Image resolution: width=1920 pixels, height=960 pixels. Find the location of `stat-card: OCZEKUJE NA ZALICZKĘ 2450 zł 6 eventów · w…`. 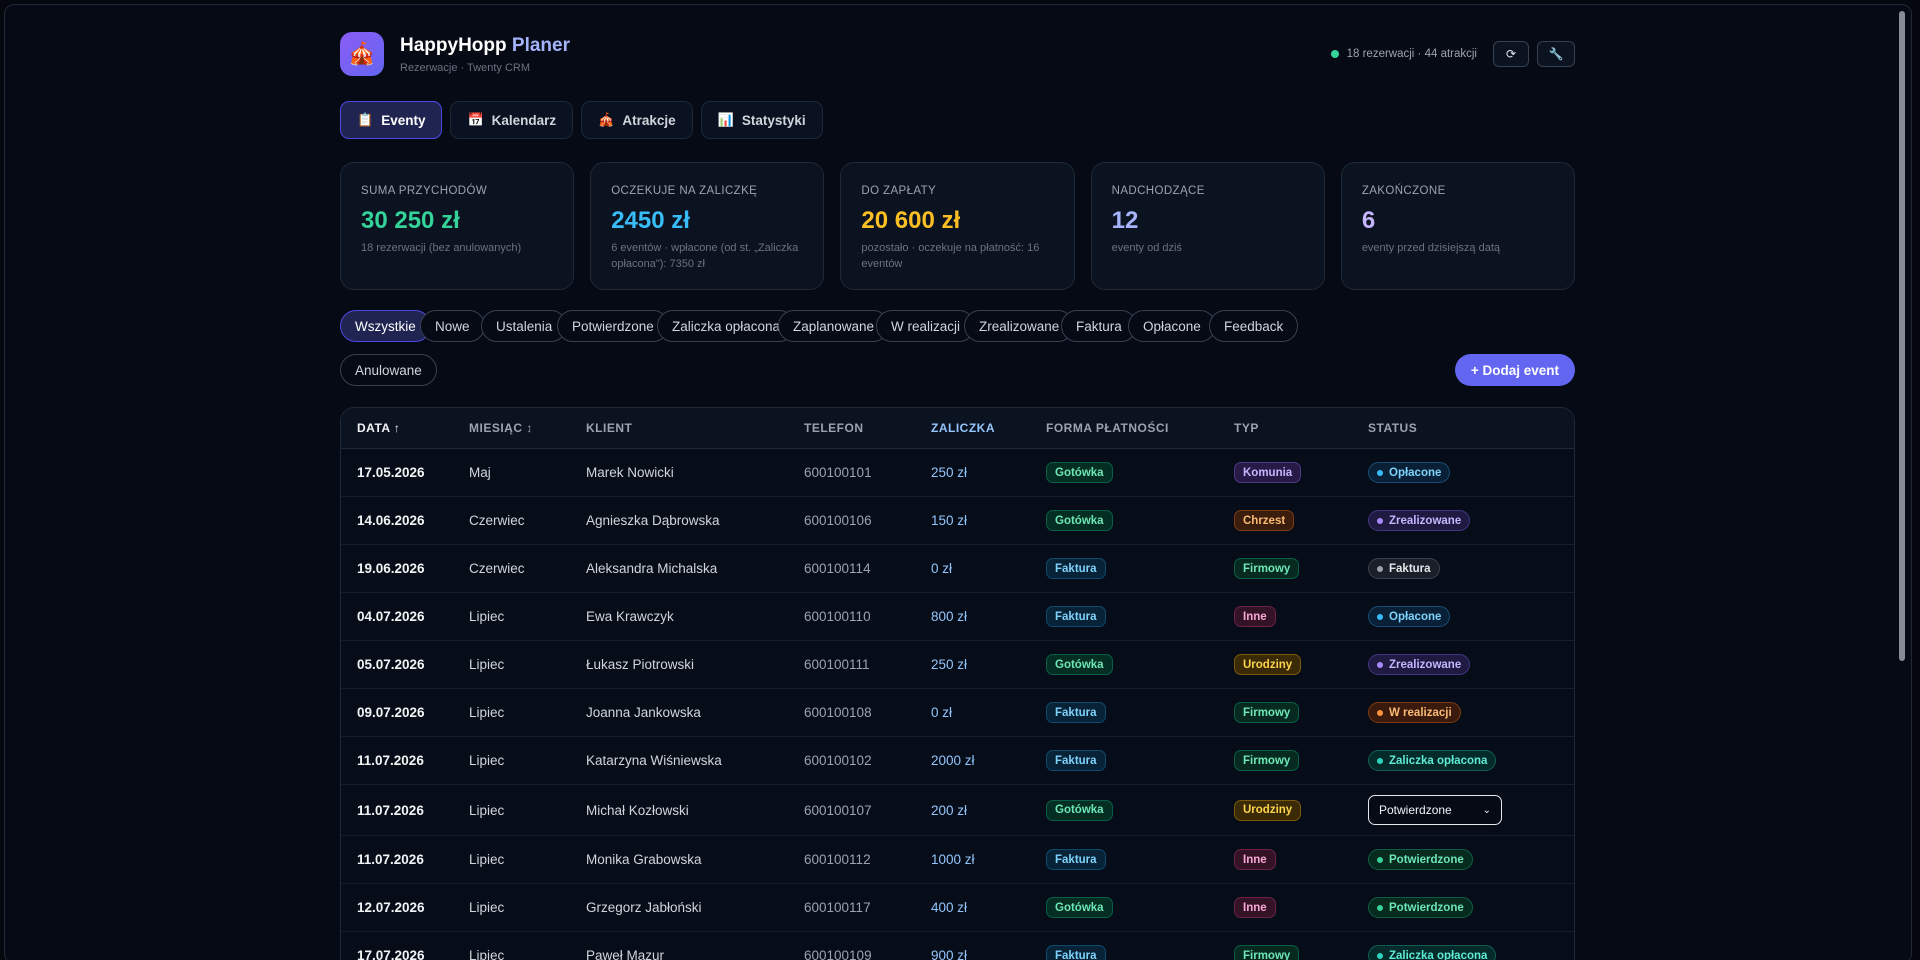

stat-card: OCZEKUJE NA ZALICZKĘ 2450 zł 6 eventów · w… is located at coordinates (707, 226).